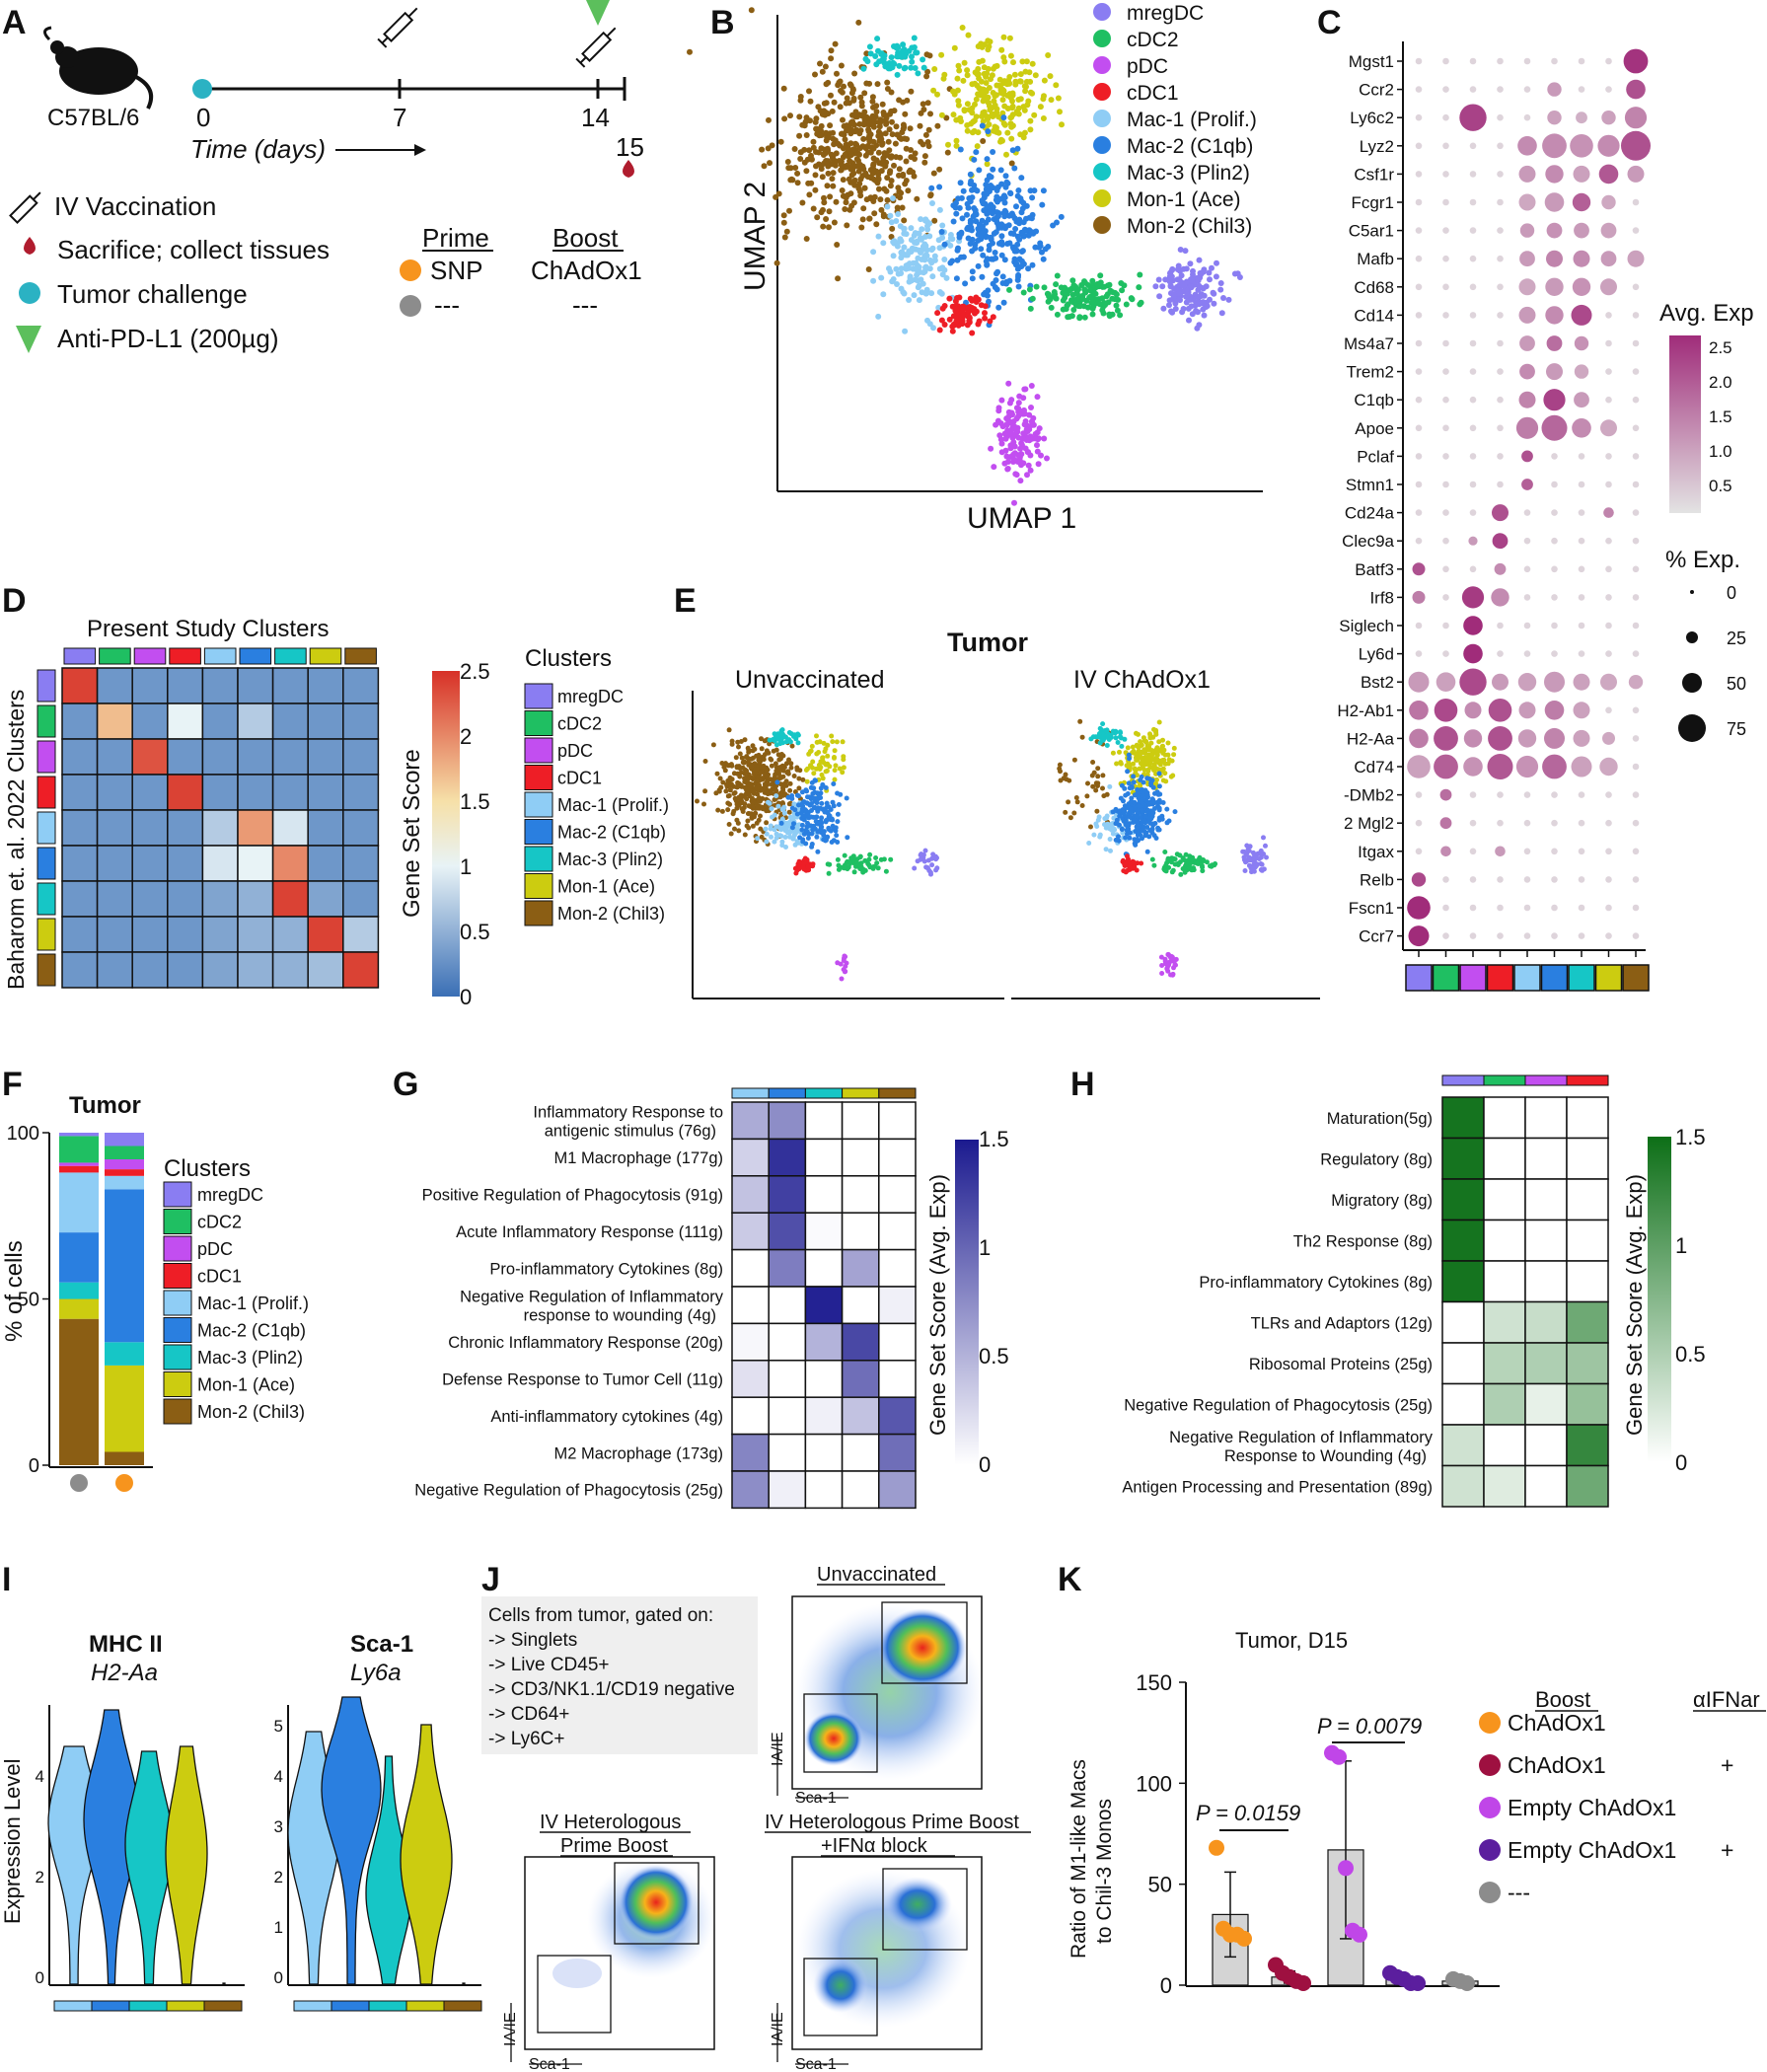 The image size is (1767, 2072). What do you see at coordinates (1329, 23) in the screenshot?
I see `panel-label-c: C` at bounding box center [1329, 23].